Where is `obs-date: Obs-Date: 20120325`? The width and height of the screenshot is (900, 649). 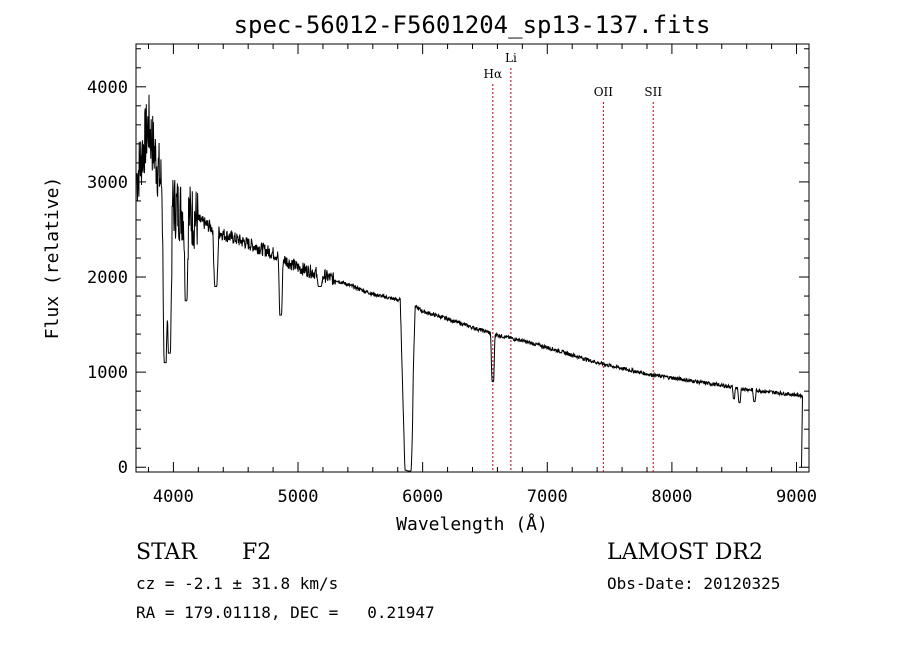
obs-date: Obs-Date: 20120325 is located at coordinates (694, 583).